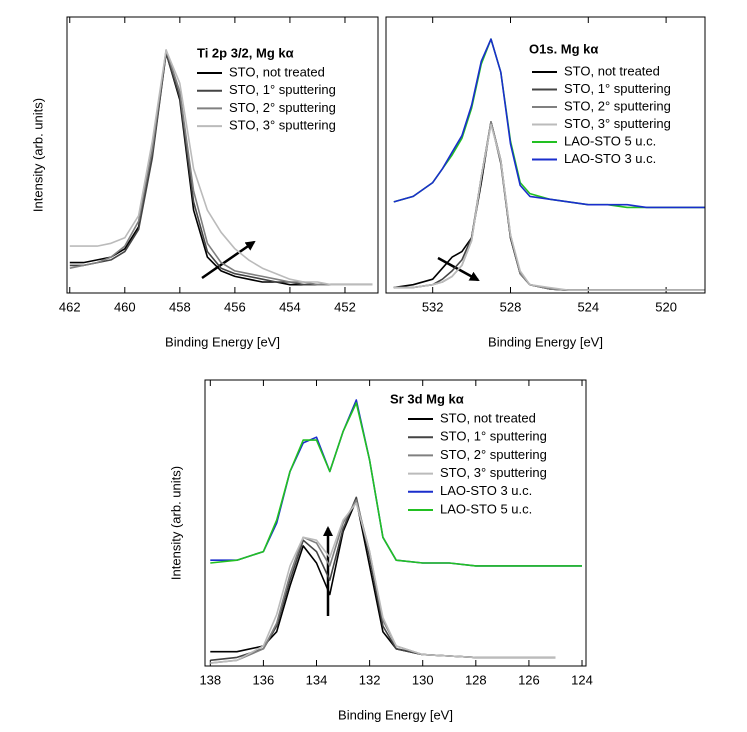  What do you see at coordinates (245, 52) in the screenshot?
I see `chart-title: Ti 2p 3/2, Mg kα` at bounding box center [245, 52].